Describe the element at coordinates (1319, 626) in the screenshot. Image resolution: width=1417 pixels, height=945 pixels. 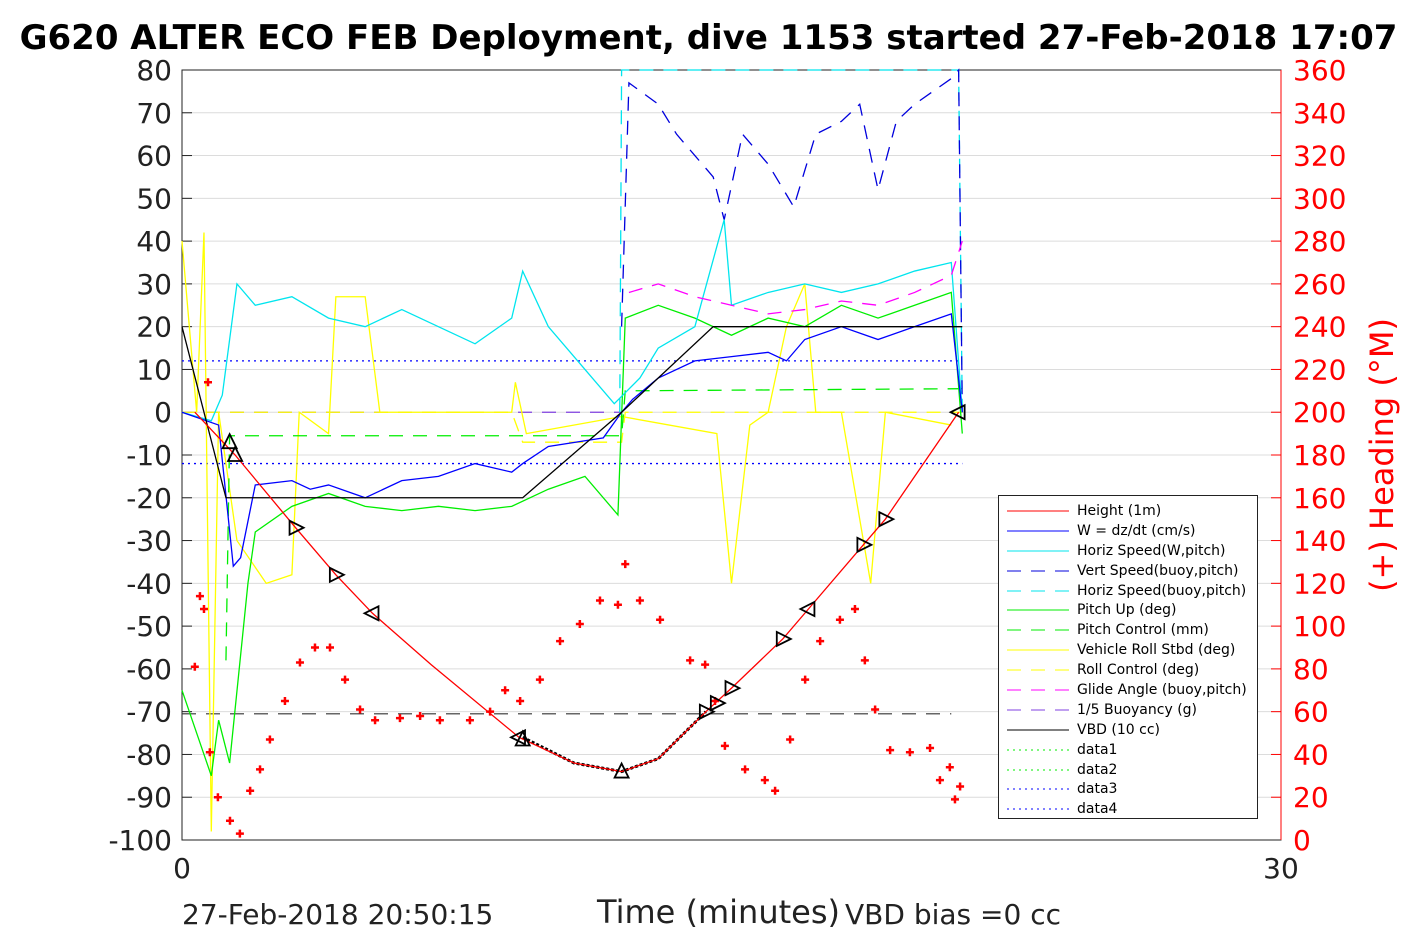
I see `y-right-tick-label: 100` at that location.